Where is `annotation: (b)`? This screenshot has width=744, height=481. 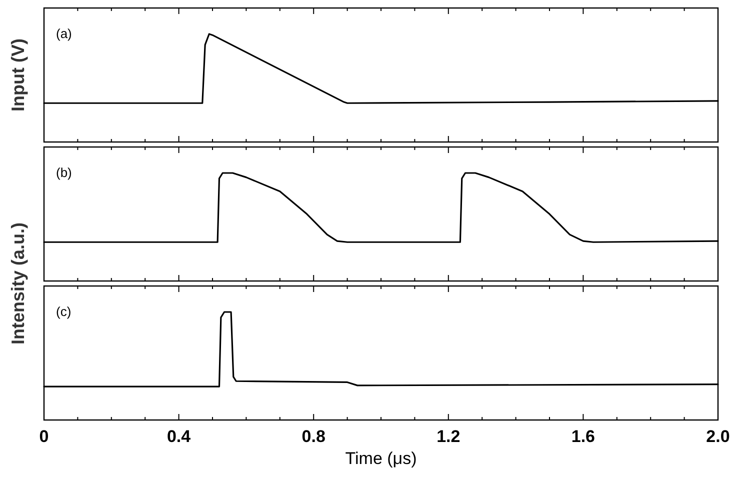
annotation: (b) is located at coordinates (64, 172).